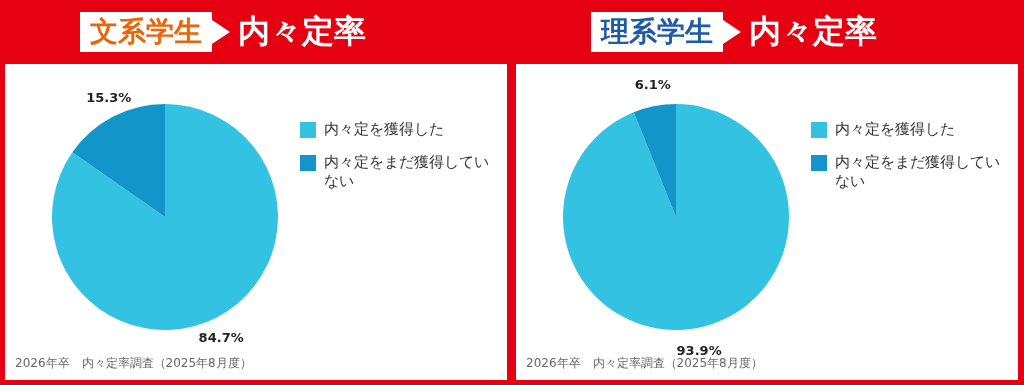 This screenshot has height=385, width=1024. I want to click on data-label: 93.9%, so click(699, 350).